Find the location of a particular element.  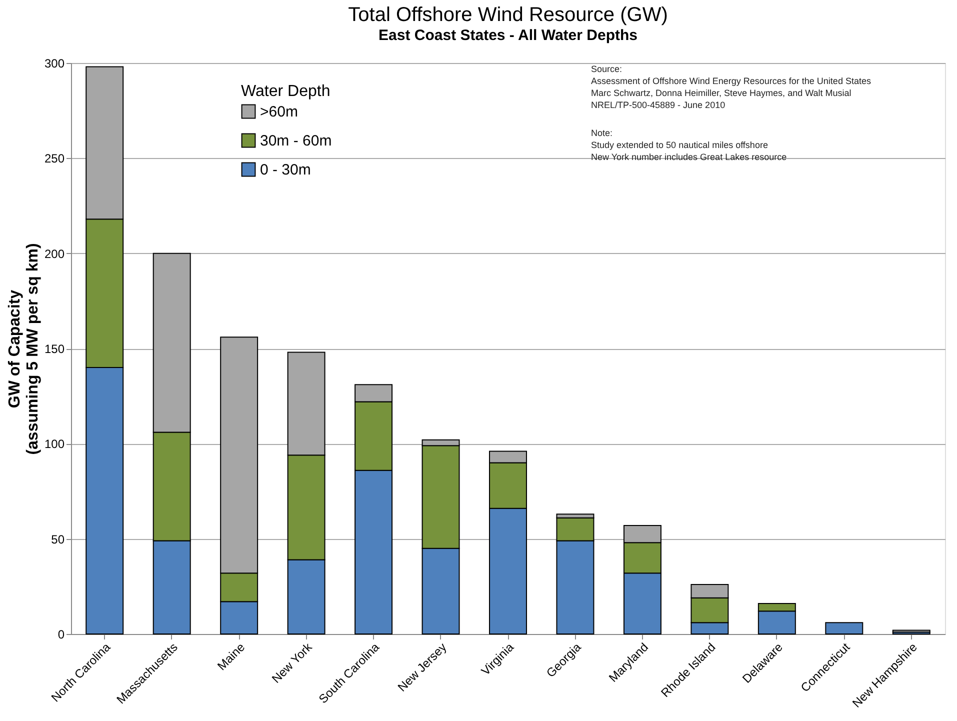

y-tick-label: 0 is located at coordinates (61, 635).